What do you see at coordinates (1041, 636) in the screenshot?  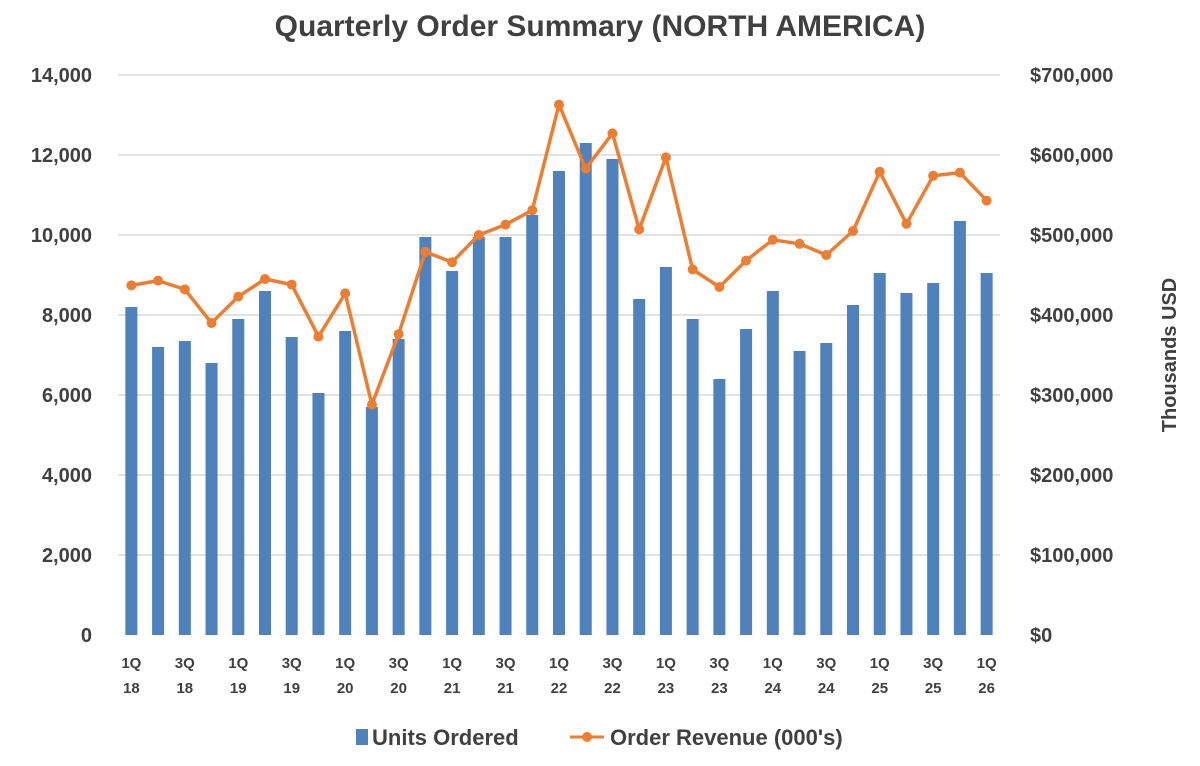 I see `right-y-tick-label: $0` at bounding box center [1041, 636].